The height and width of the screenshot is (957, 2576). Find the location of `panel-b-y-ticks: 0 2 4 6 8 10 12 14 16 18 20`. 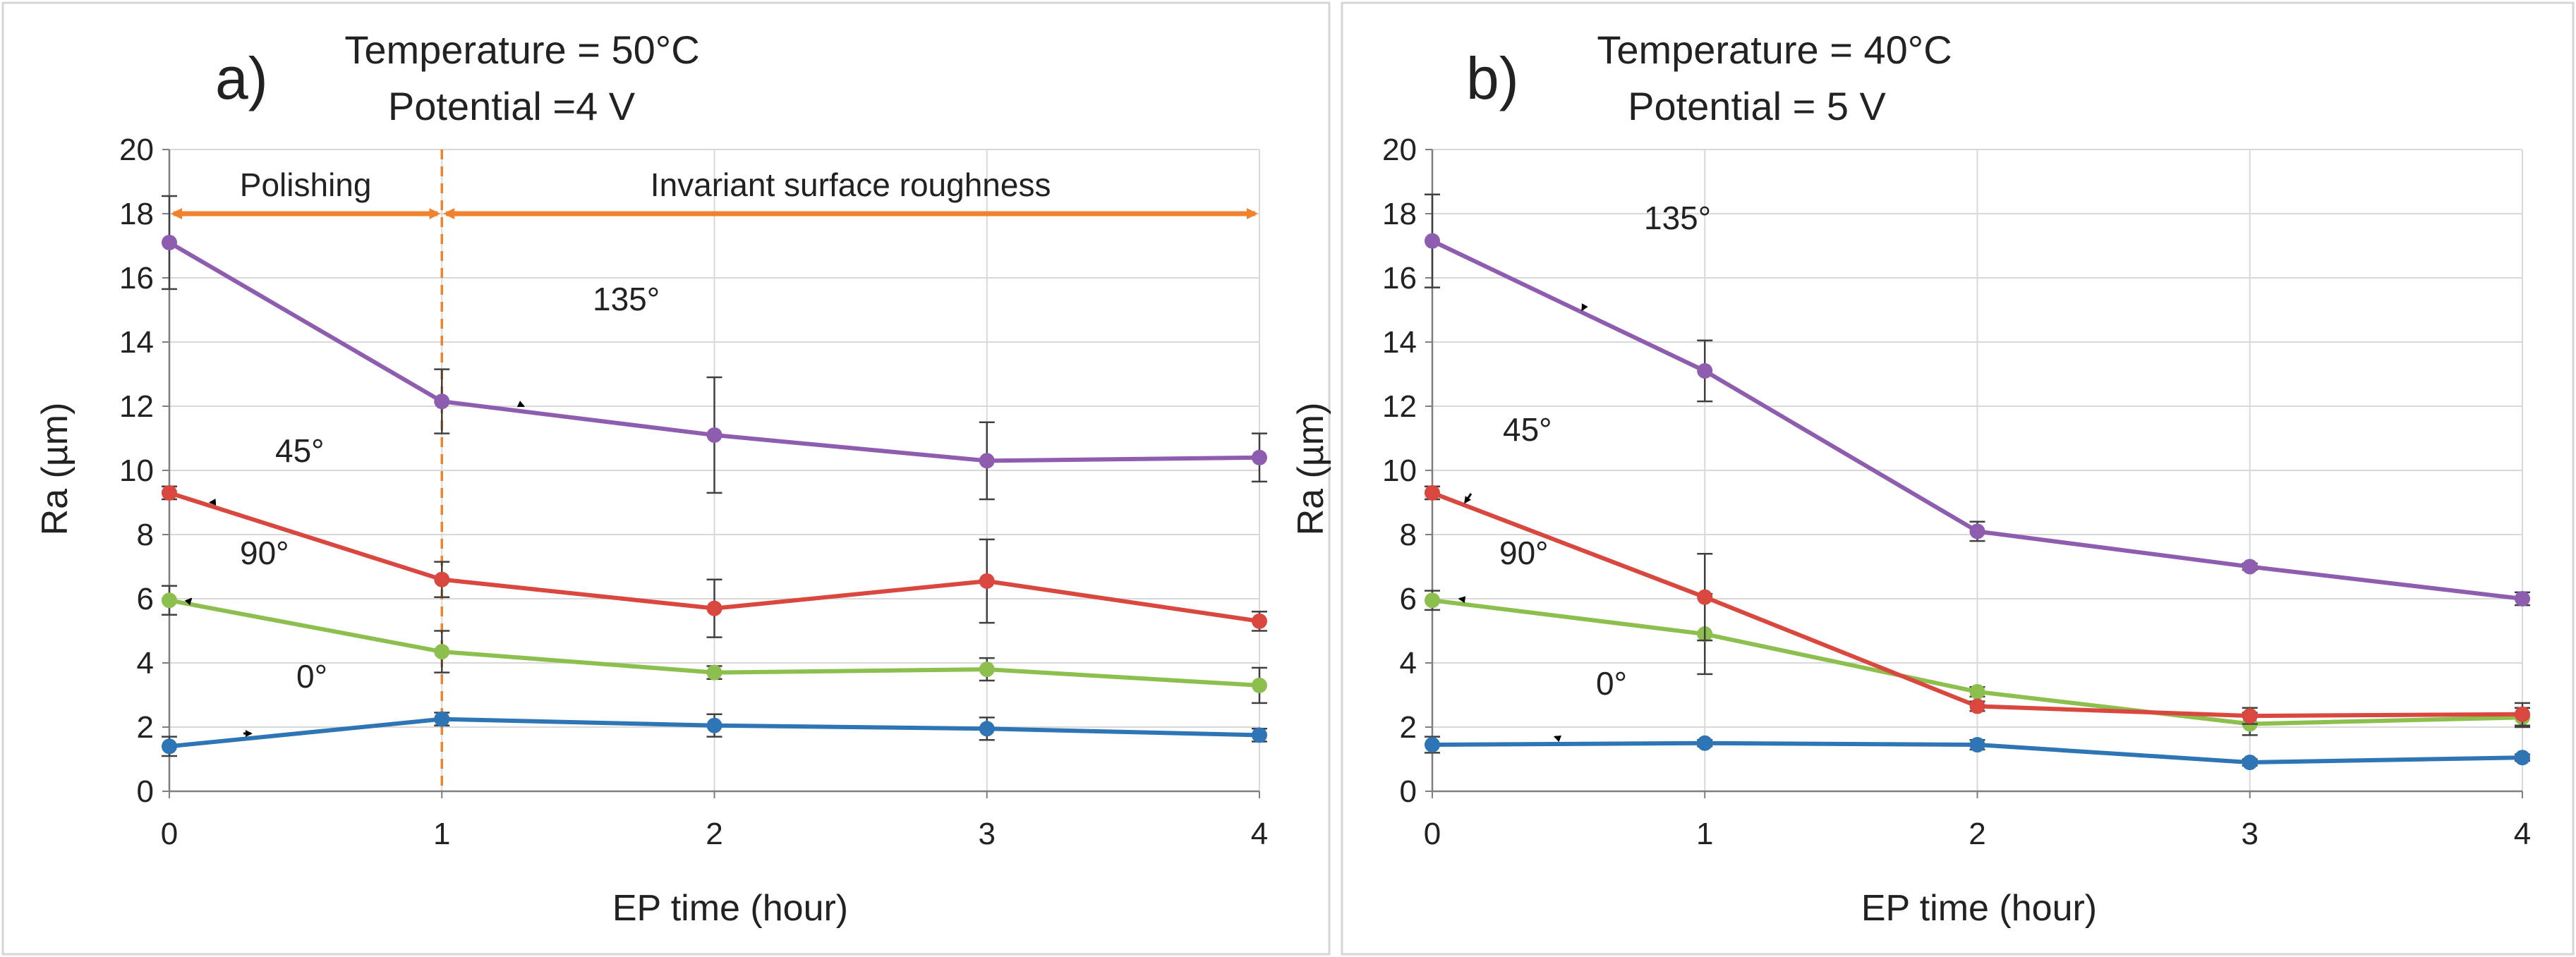

panel-b-y-ticks: 0 2 4 6 8 10 12 14 16 18 20 is located at coordinates (1400, 471).